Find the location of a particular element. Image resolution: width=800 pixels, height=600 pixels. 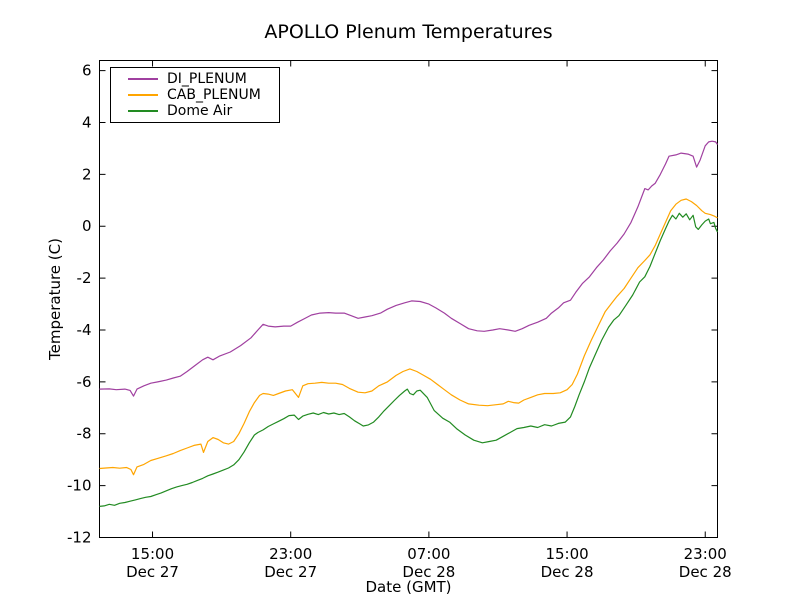

legend-swatch-dome-air is located at coordinates (143, 111).